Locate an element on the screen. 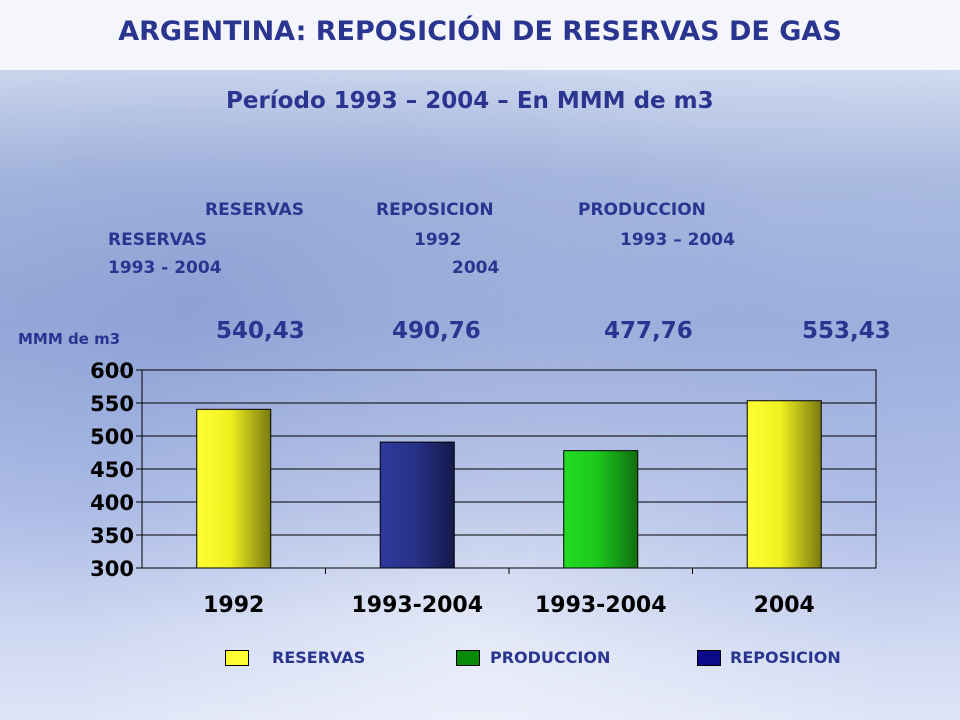 This screenshot has width=960, height=720. header-reposicion: REPOSICION is located at coordinates (435, 210).